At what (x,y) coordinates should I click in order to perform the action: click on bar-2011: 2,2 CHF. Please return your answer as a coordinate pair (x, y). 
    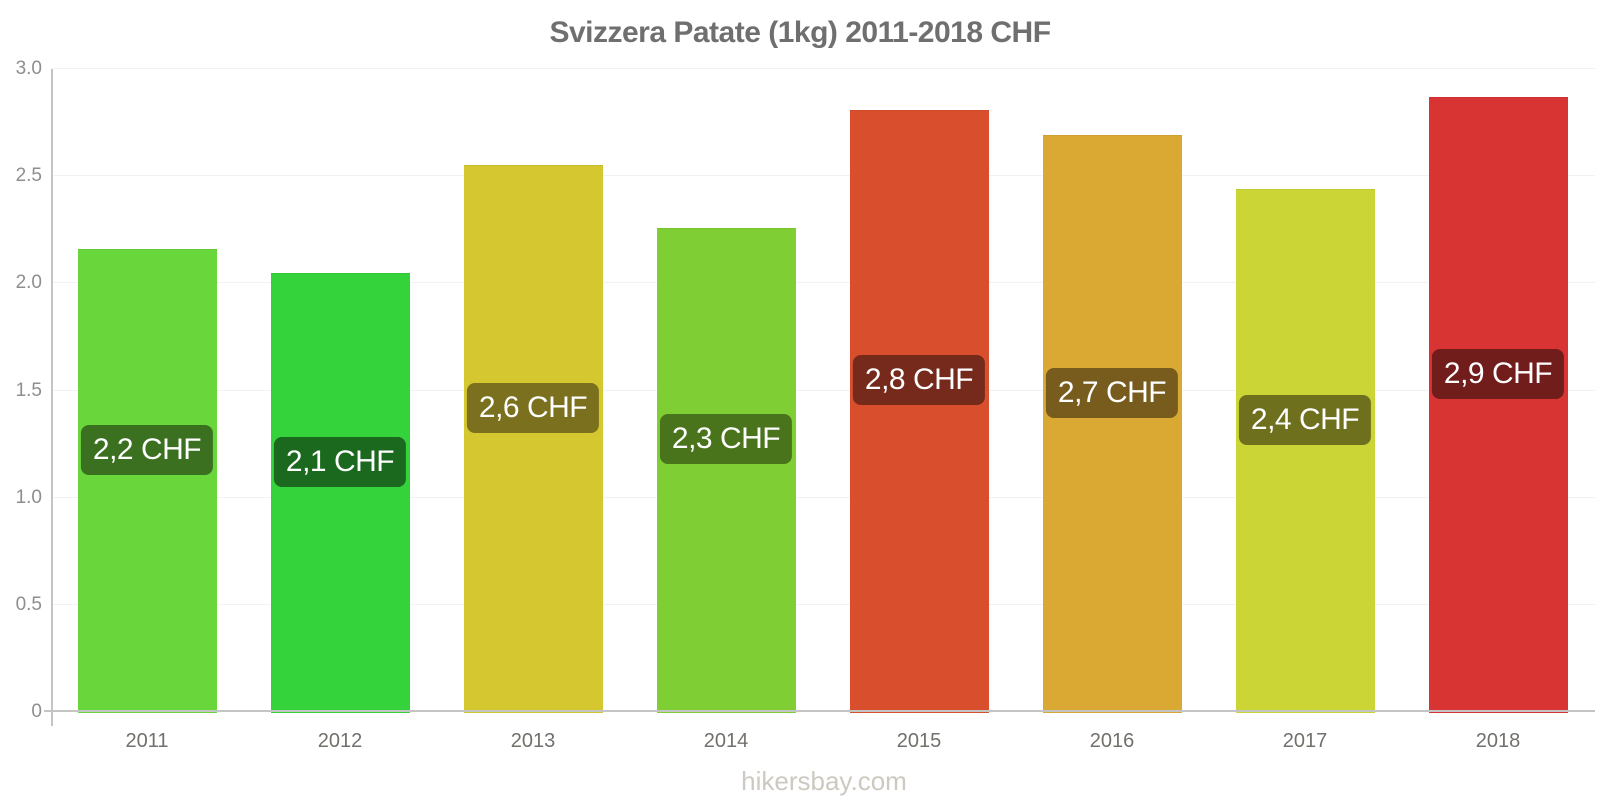
    Looking at the image, I should click on (147, 481).